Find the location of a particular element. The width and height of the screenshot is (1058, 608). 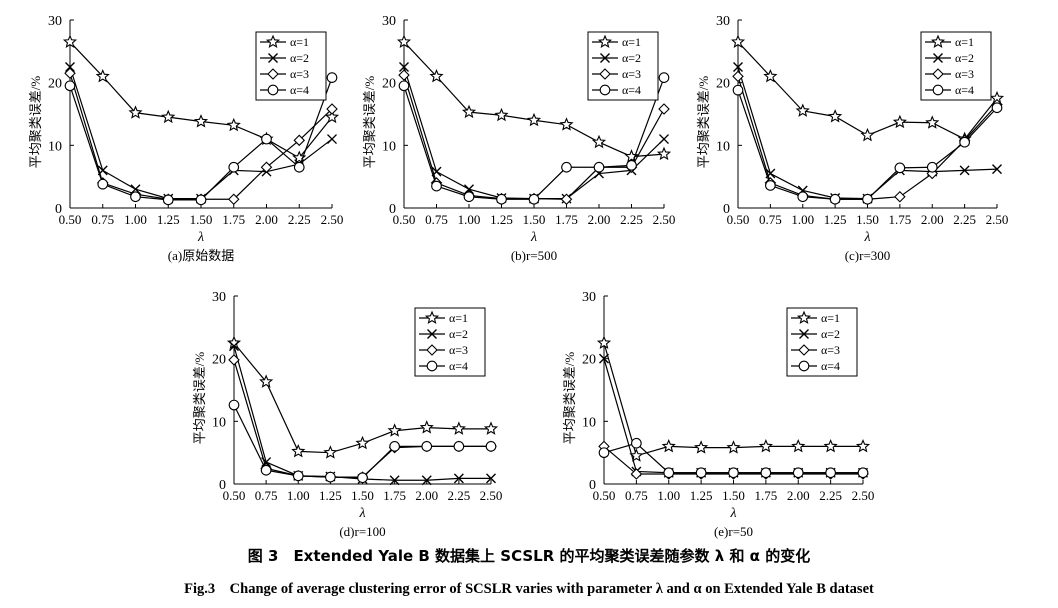

chart-subtitle: (a)原始数据 is located at coordinates (201, 255).